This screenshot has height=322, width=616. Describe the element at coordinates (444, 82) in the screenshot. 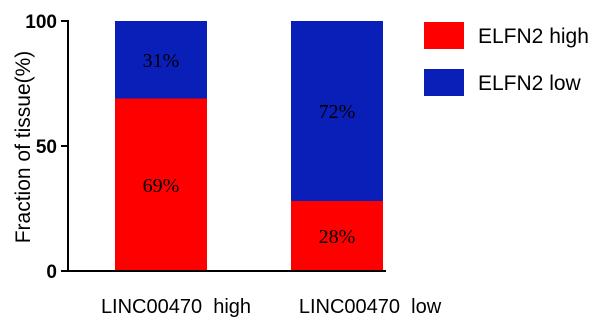

I see `legend-swatch-elfn2-low` at that location.